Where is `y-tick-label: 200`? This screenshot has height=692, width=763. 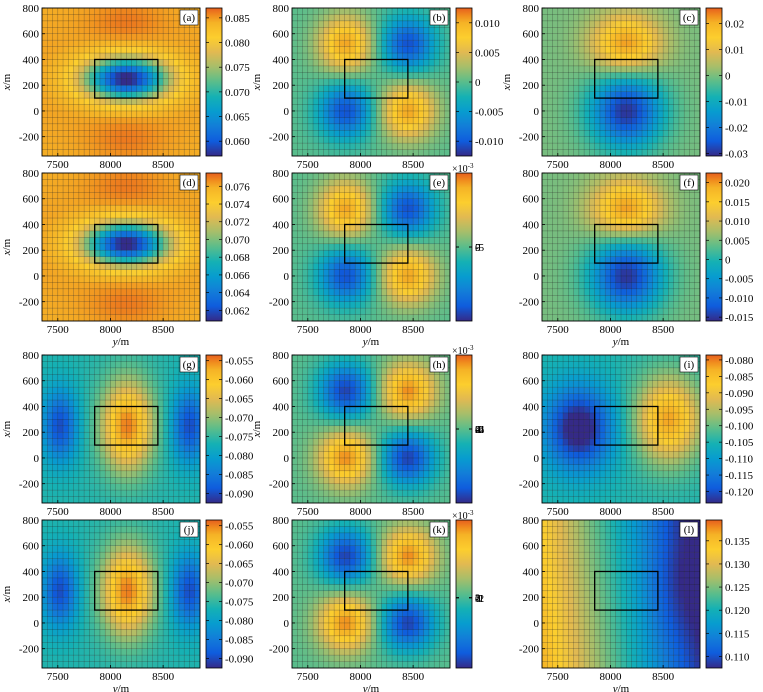 y-tick-label: 200 is located at coordinates (531, 86).